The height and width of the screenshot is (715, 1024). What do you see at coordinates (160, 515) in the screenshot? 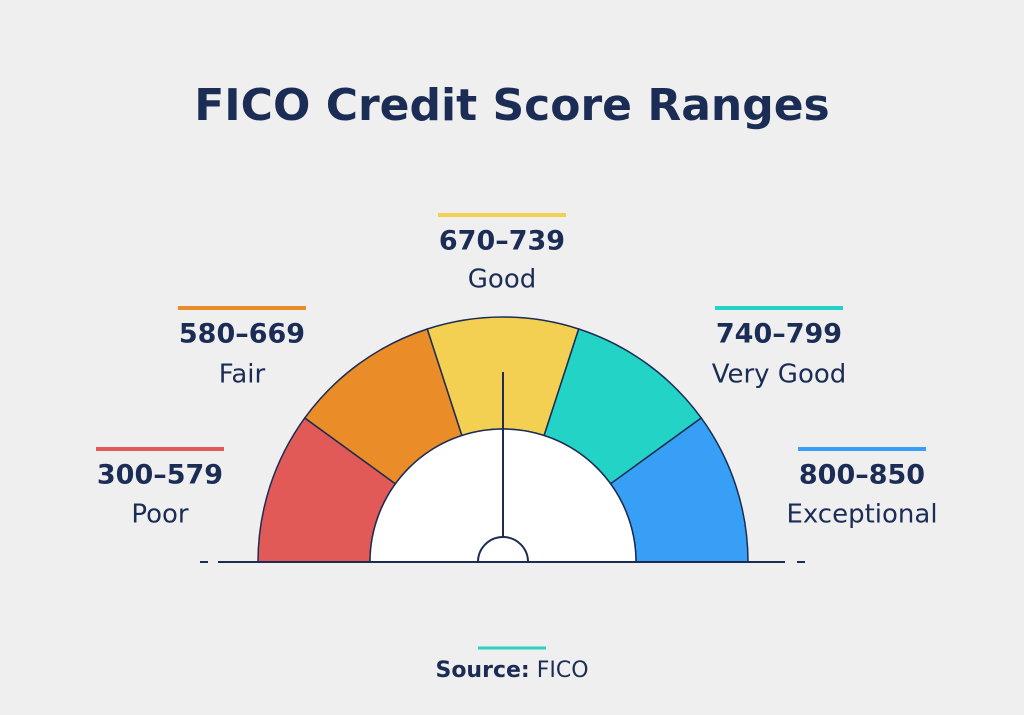
I see `range-label: Poor` at bounding box center [160, 515].